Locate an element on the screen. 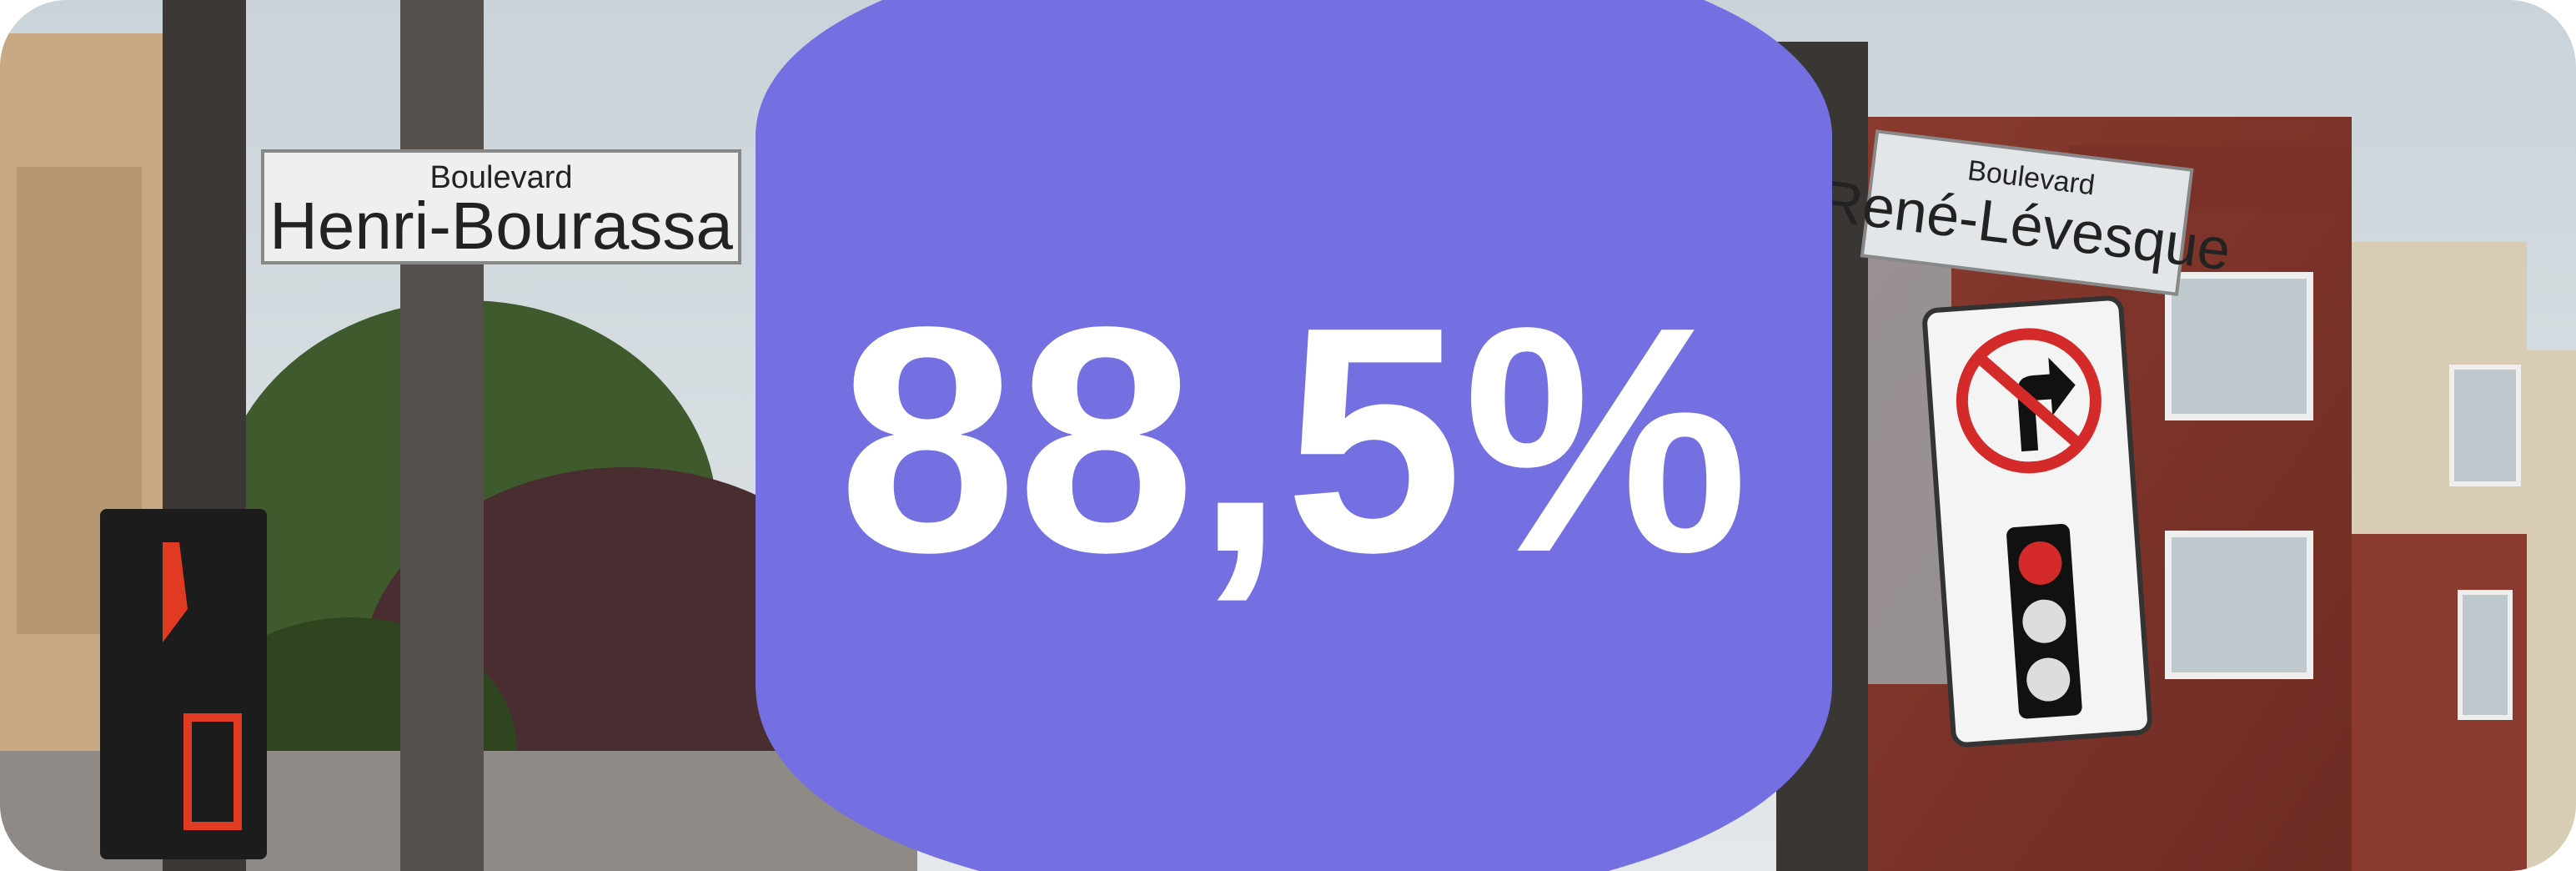 This screenshot has width=2576, height=871. street-sign: Boulevard René-Lévesque is located at coordinates (2025, 213).